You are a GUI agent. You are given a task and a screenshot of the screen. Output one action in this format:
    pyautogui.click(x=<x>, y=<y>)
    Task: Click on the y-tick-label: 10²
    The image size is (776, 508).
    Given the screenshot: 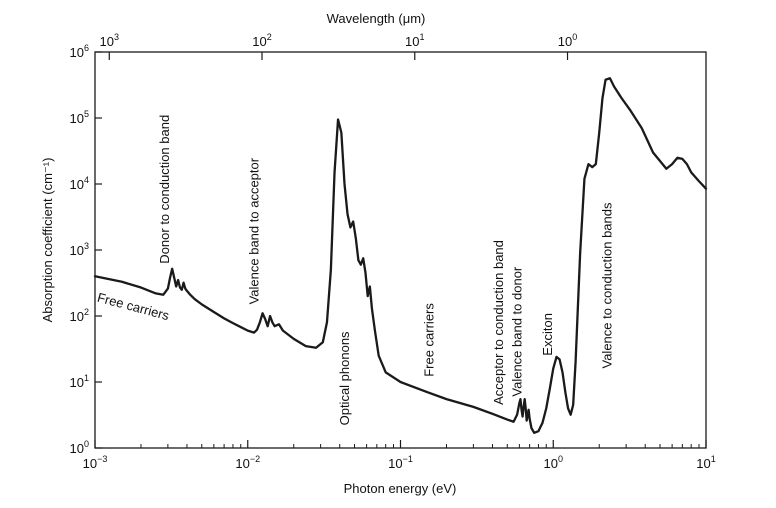 What is the action you would take?
    pyautogui.click(x=79, y=315)
    